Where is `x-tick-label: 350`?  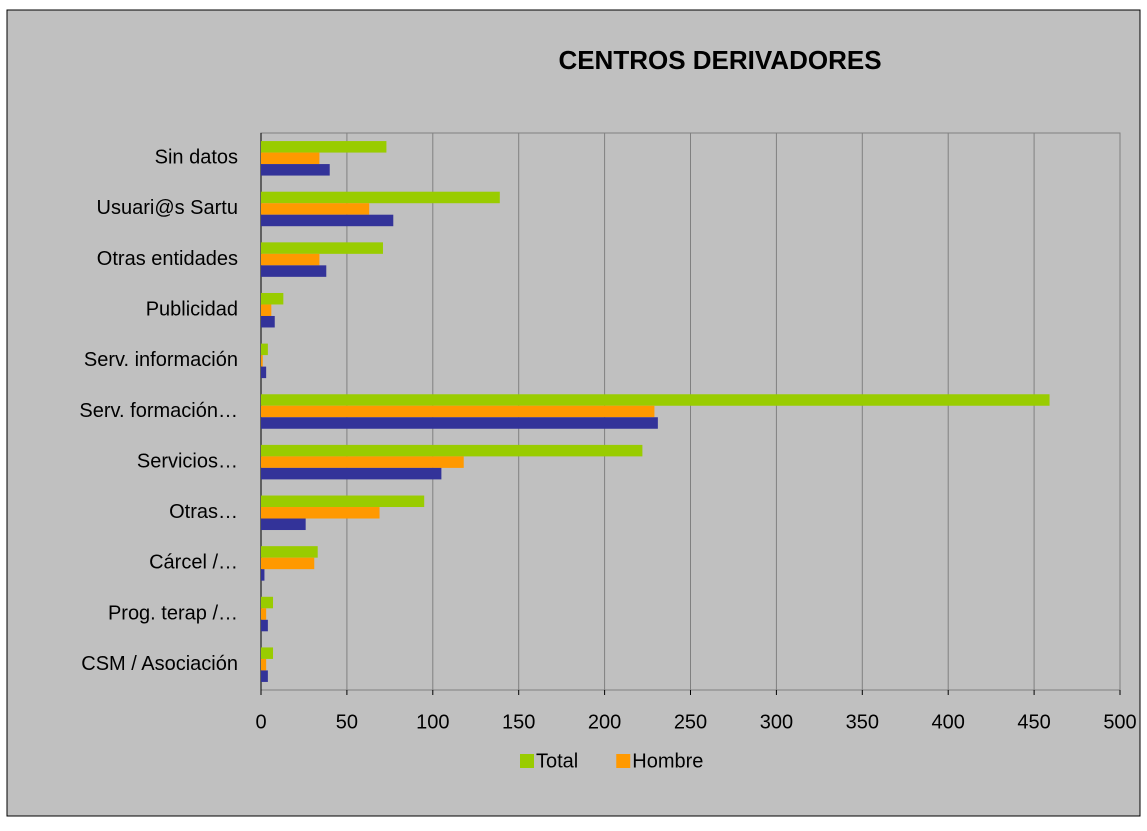 x-tick-label: 350 is located at coordinates (862, 722).